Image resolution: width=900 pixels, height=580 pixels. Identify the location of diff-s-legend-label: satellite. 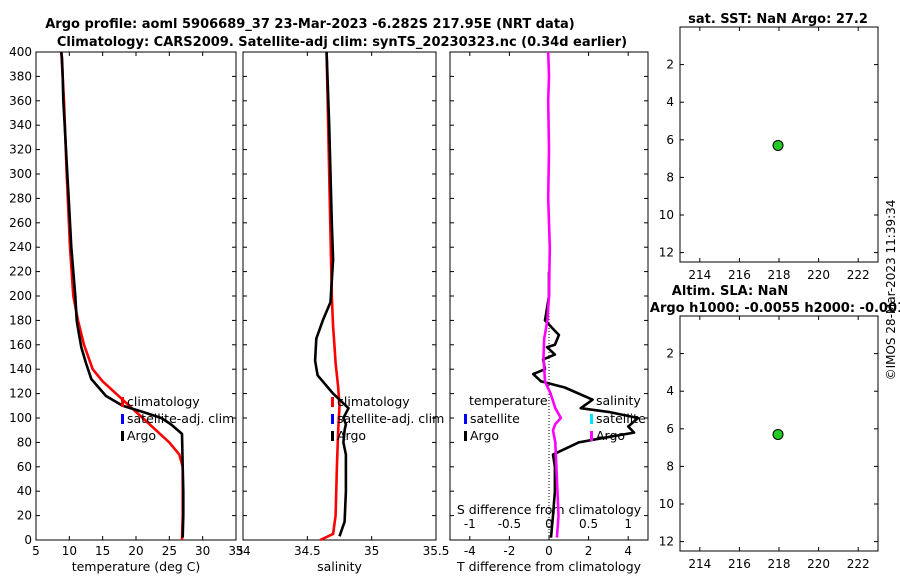
(621, 418).